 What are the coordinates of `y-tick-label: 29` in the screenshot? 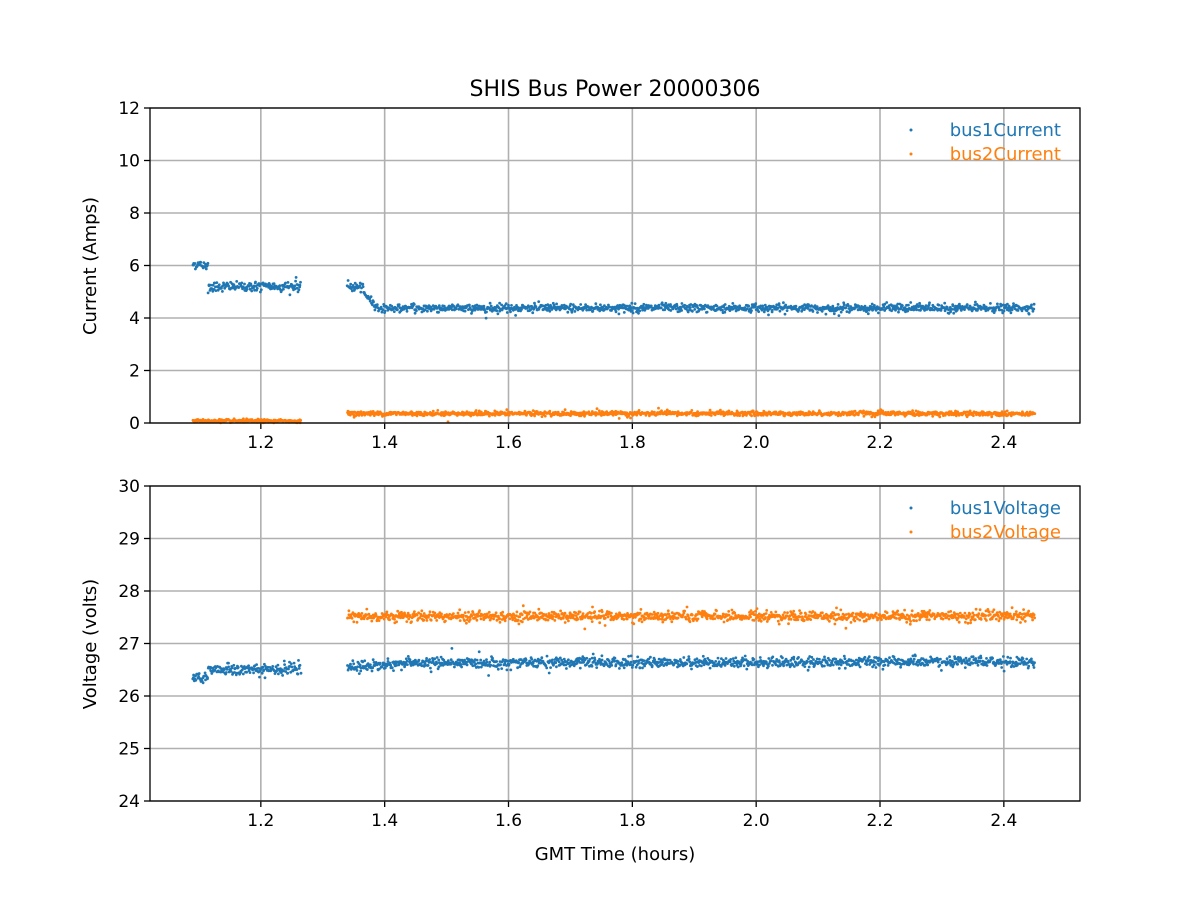 It's located at (129, 540).